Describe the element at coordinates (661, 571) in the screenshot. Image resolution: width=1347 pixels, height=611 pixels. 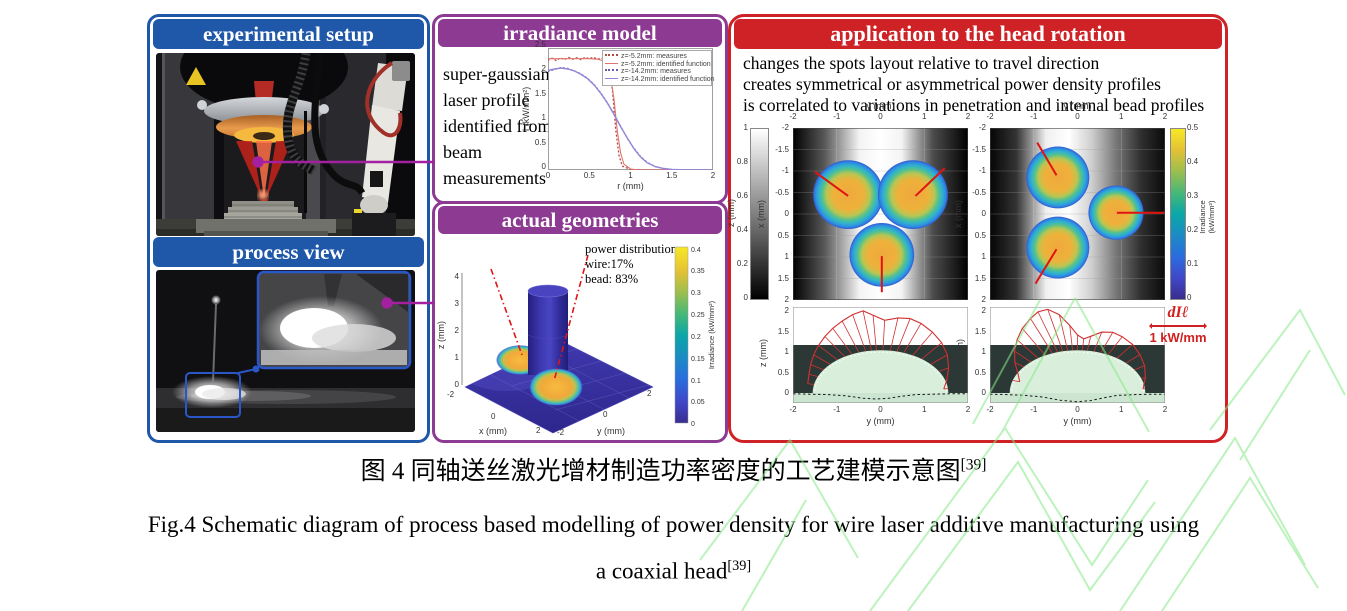
I see `caption-en-text2: a coaxial head` at that location.